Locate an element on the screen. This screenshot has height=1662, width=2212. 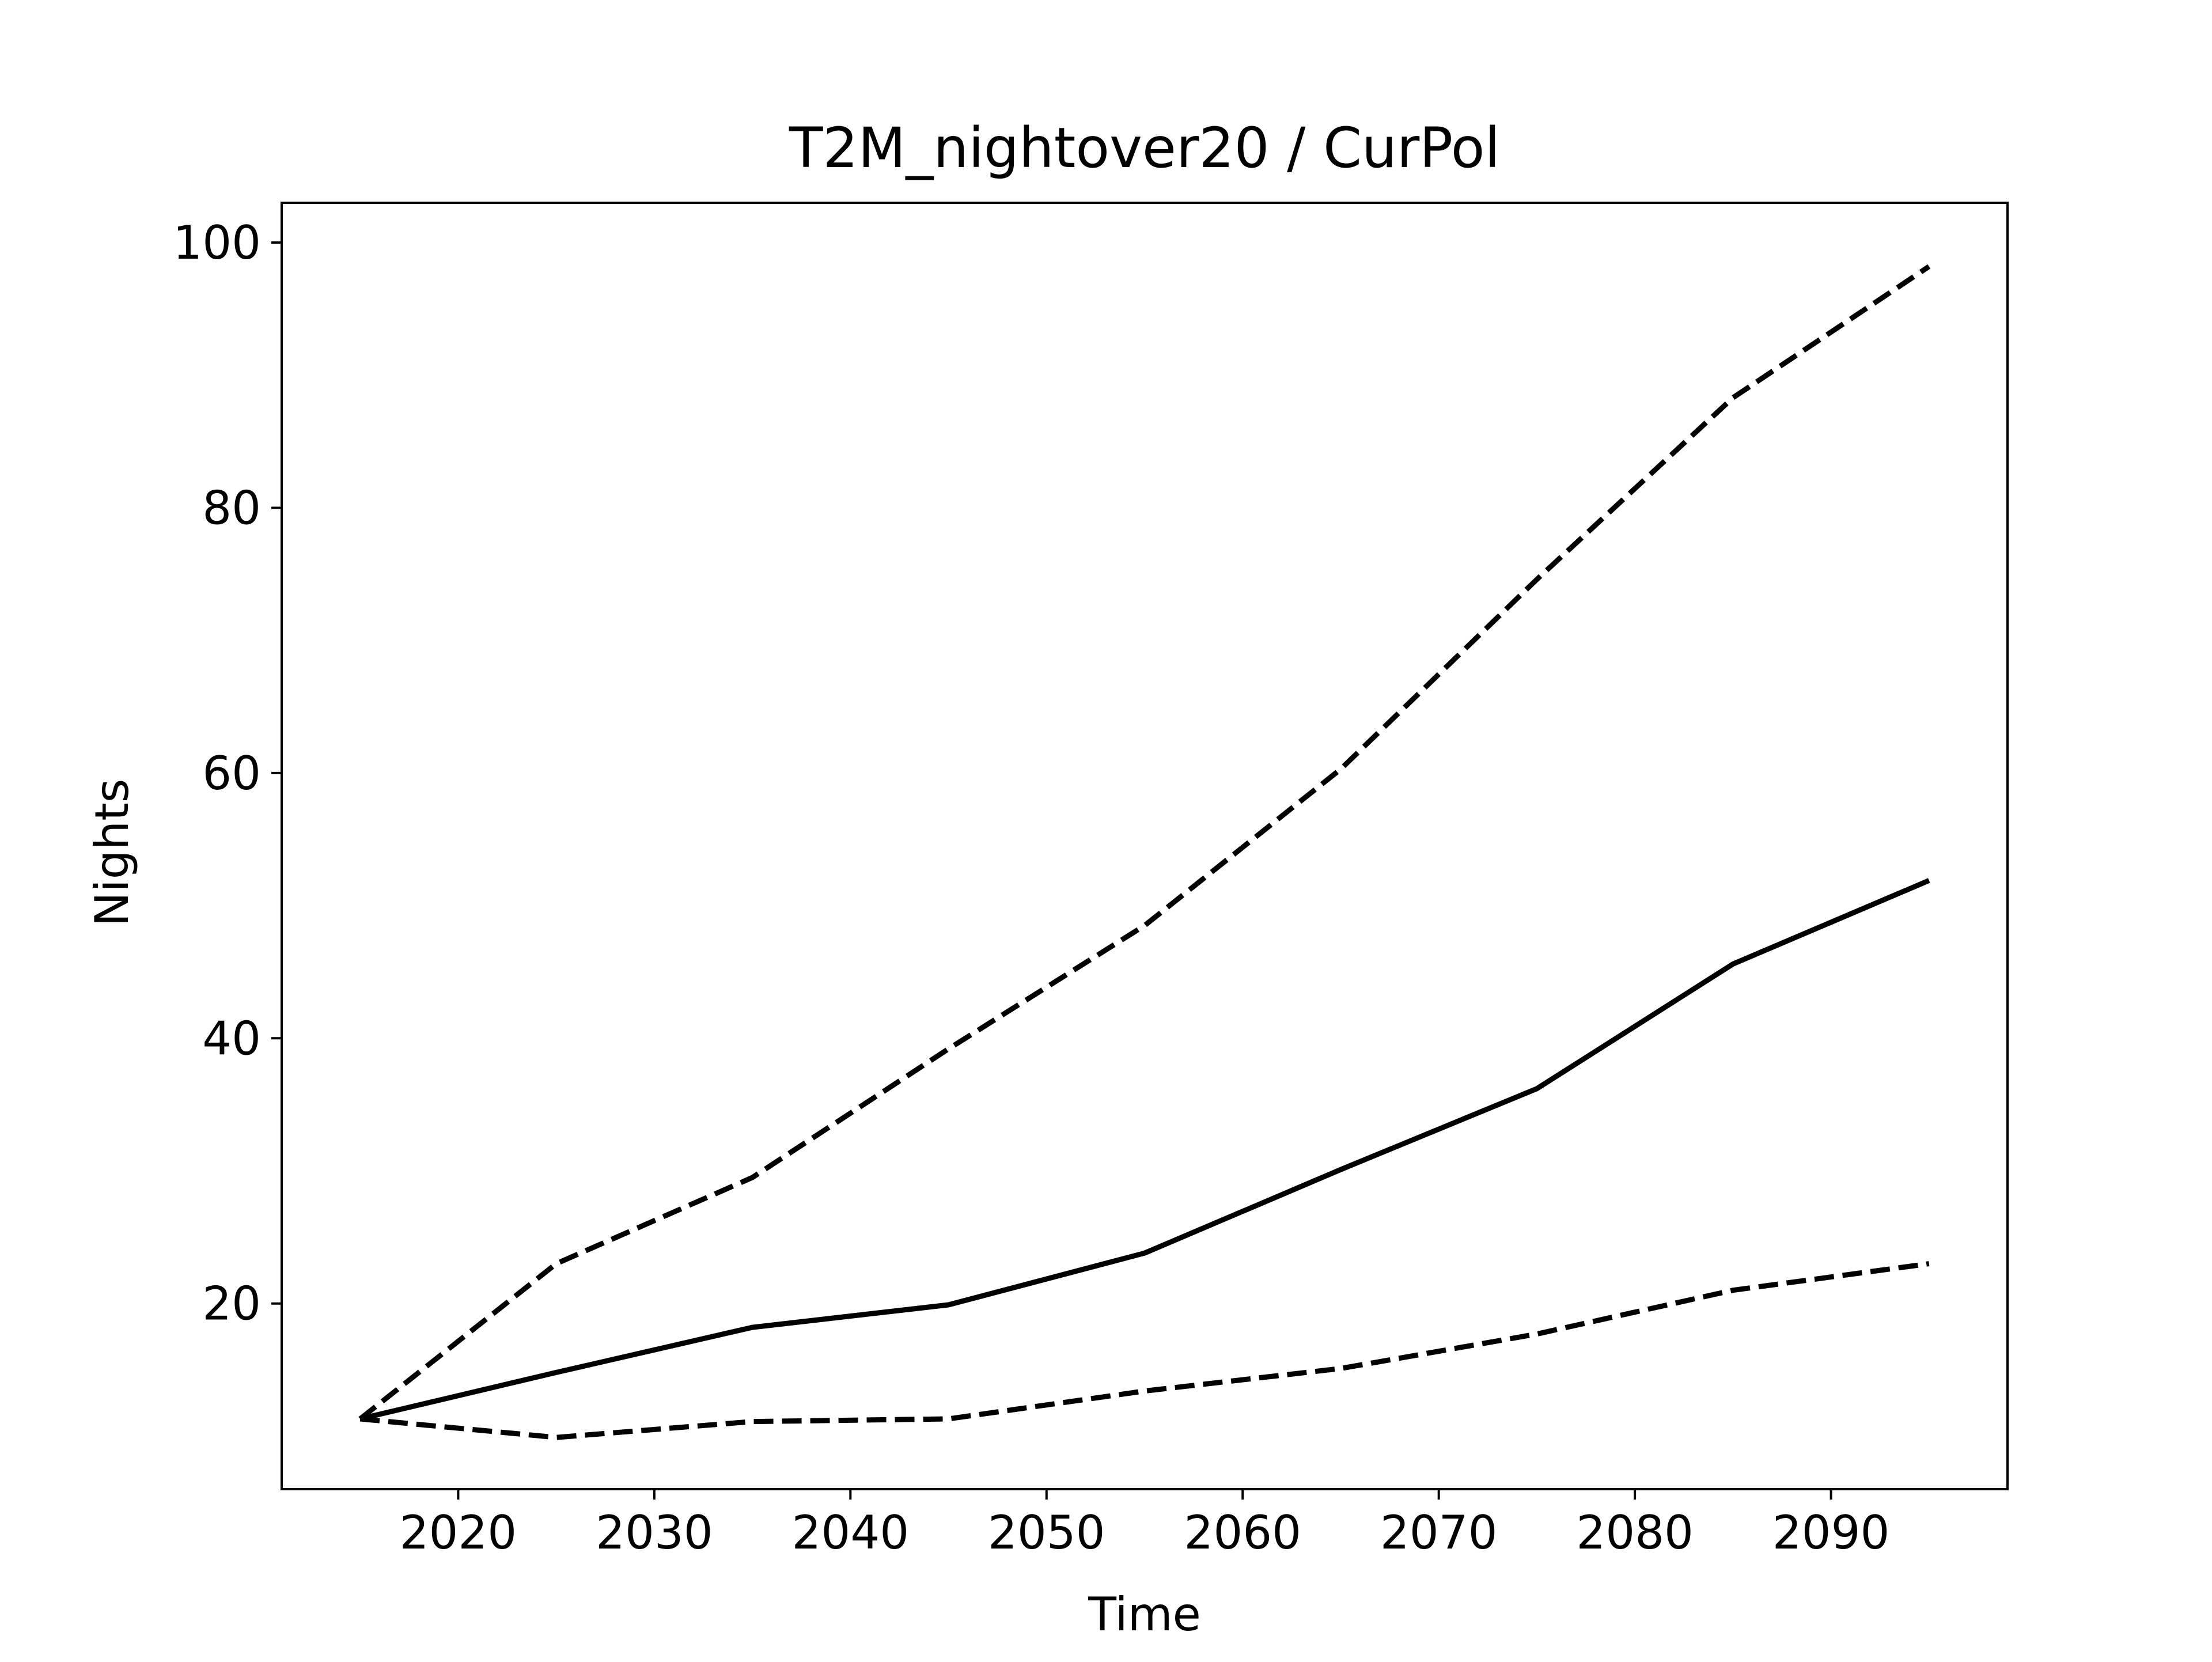
y-tick-label: 20 is located at coordinates (231, 1304).